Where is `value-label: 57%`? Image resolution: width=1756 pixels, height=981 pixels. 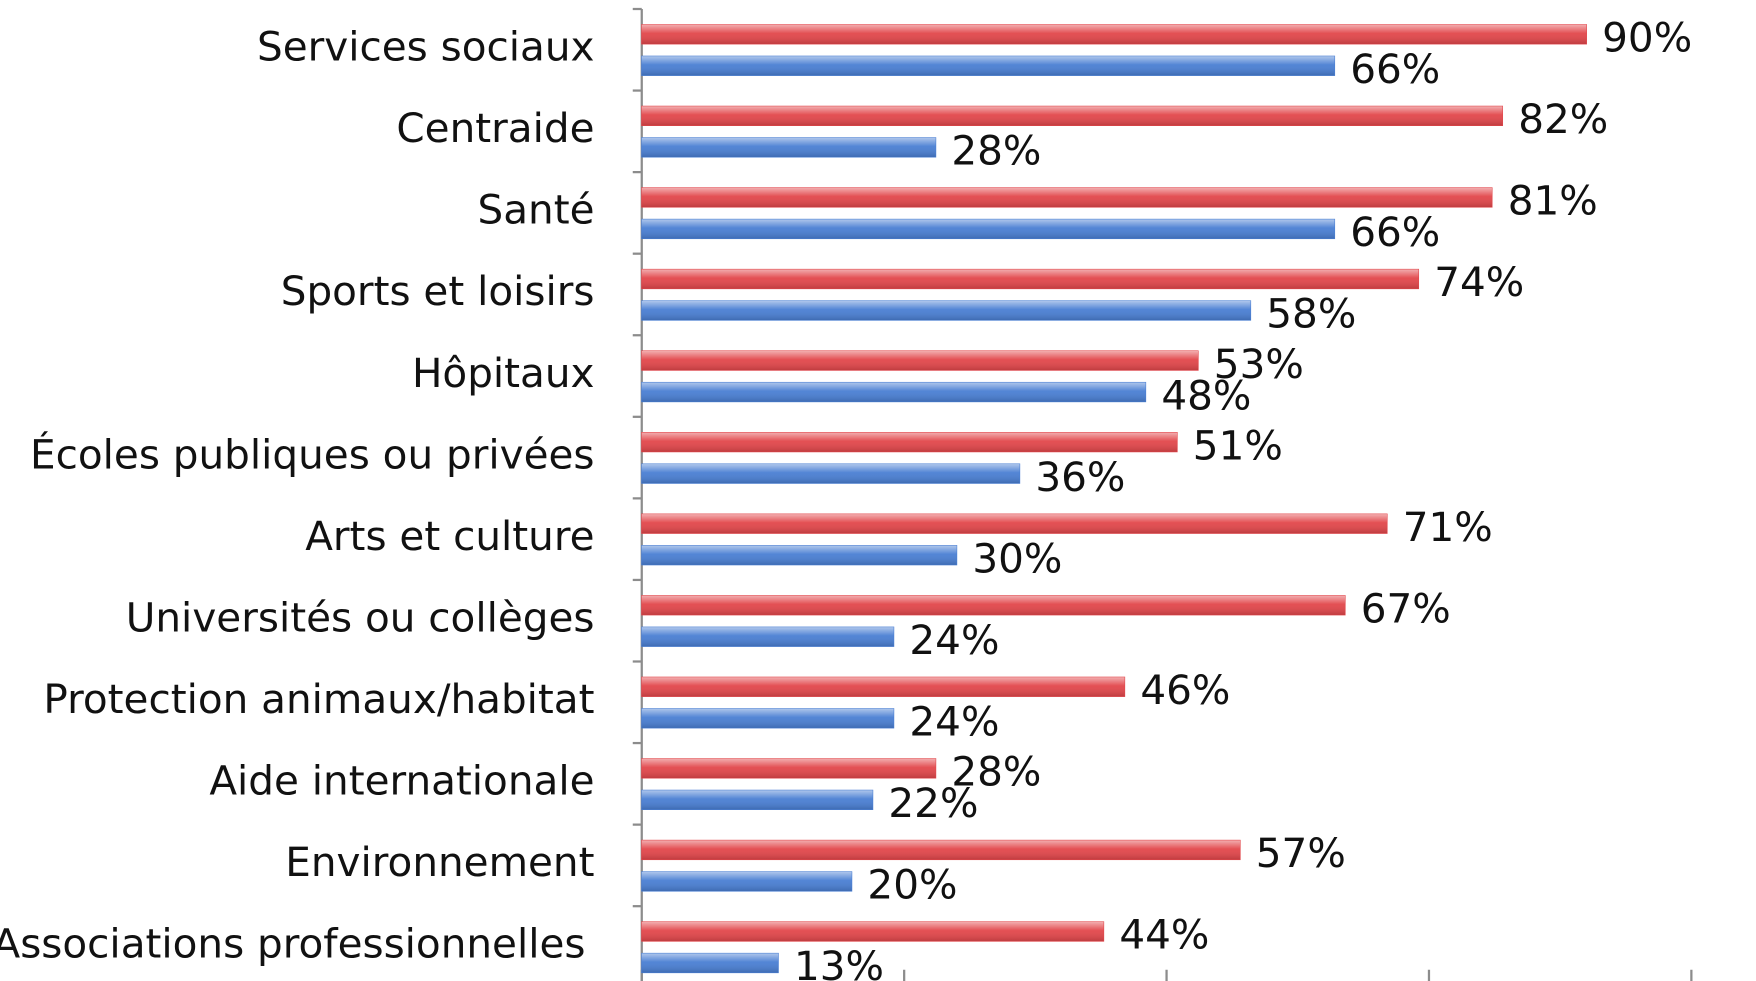
value-label: 57% is located at coordinates (1301, 853).